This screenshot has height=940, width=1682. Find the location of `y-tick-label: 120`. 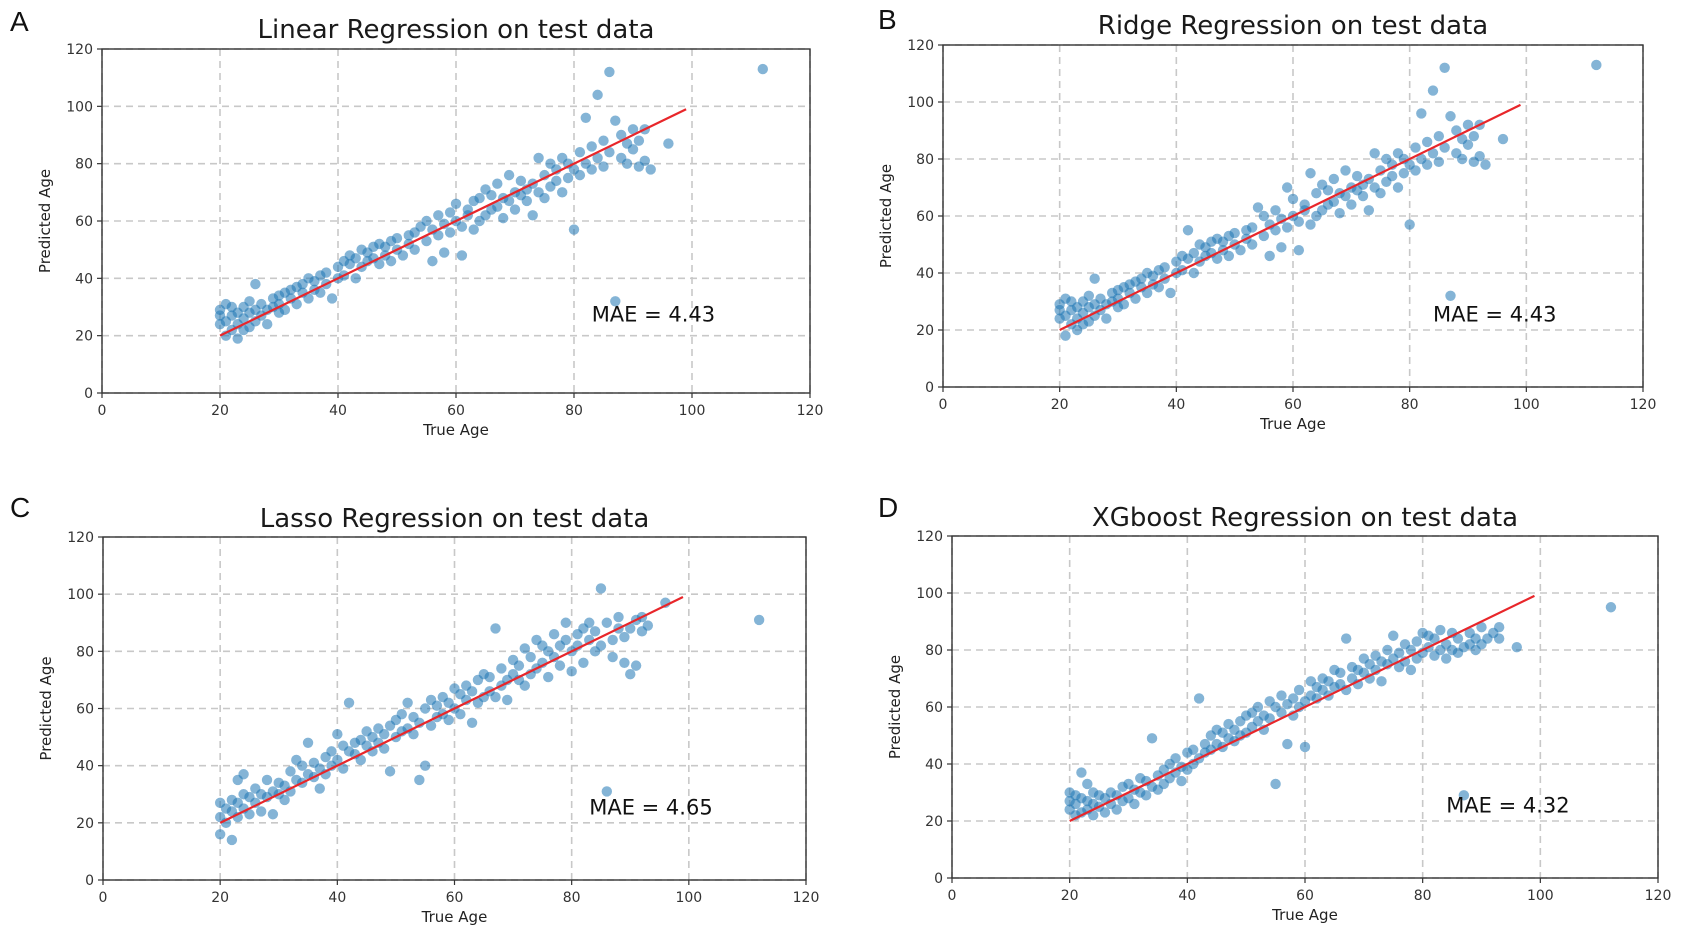

y-tick-label: 120 is located at coordinates (920, 46).